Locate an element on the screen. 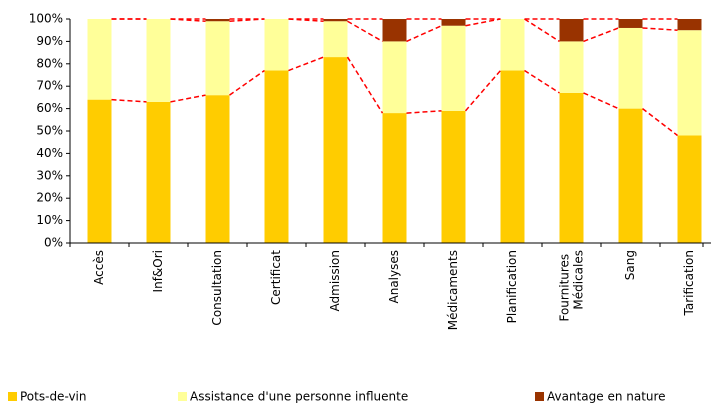 This screenshot has height=405, width=711. y-tick-label: 50% is located at coordinates (49, 131).